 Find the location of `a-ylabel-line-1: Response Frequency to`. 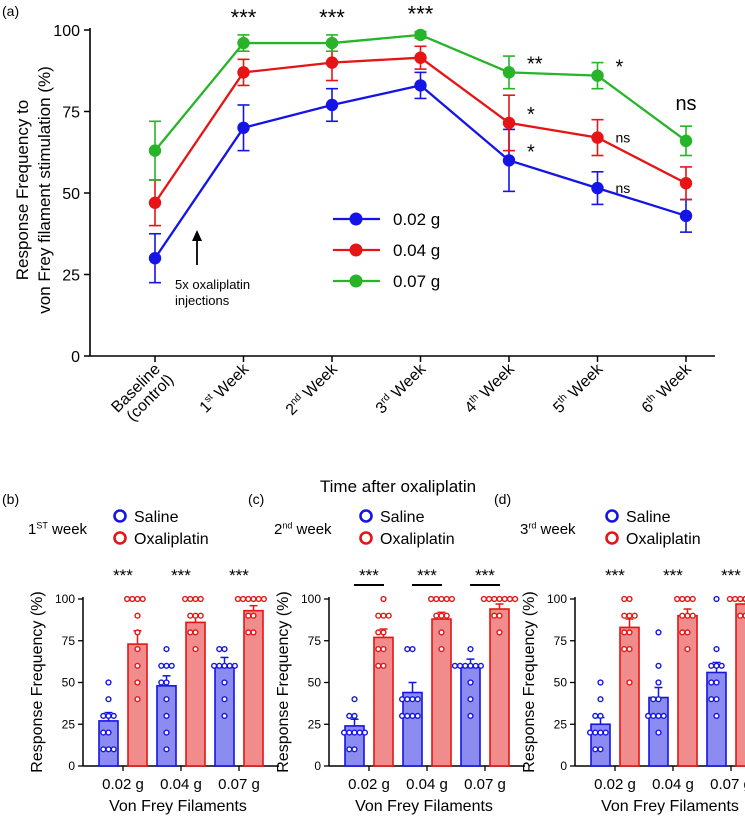

a-ylabel-line-1: Response Frequency to is located at coordinates (22, 190).